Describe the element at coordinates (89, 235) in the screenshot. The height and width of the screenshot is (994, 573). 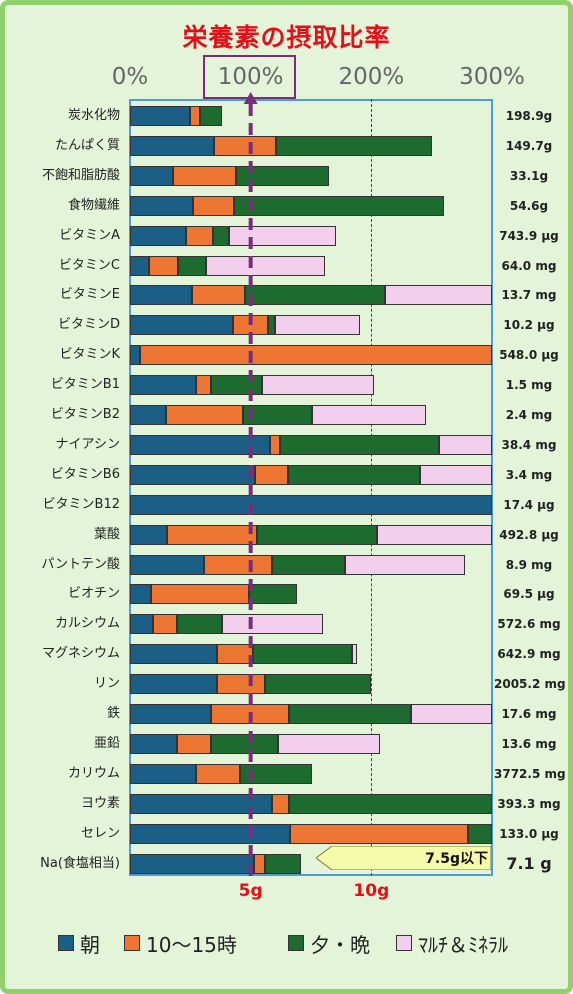
I see `row-label: ビタミンA` at that location.